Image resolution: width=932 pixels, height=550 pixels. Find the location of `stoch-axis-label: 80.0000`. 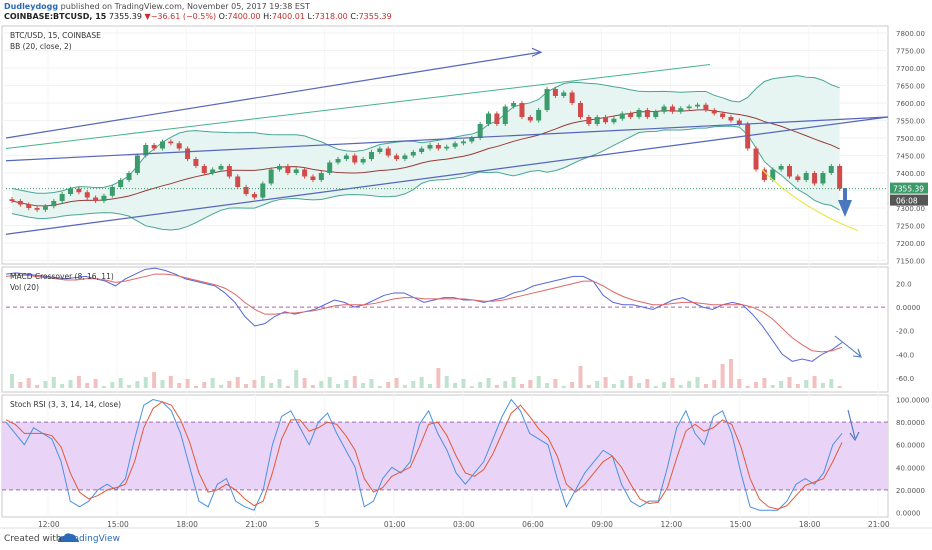

stoch-axis-label: 80.0000 is located at coordinates (910, 423).